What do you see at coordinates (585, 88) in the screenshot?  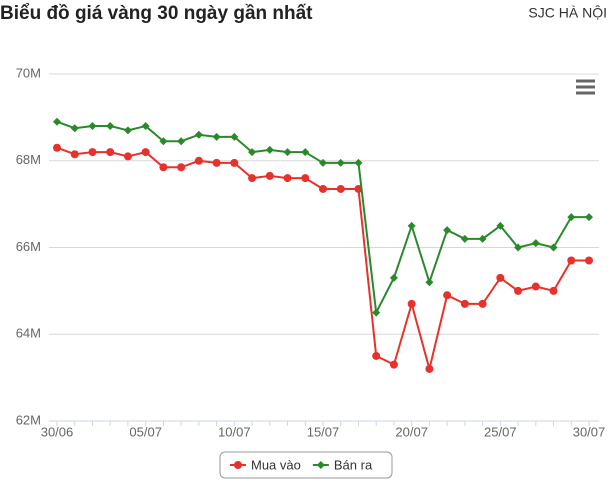 I see `menu-button` at bounding box center [585, 88].